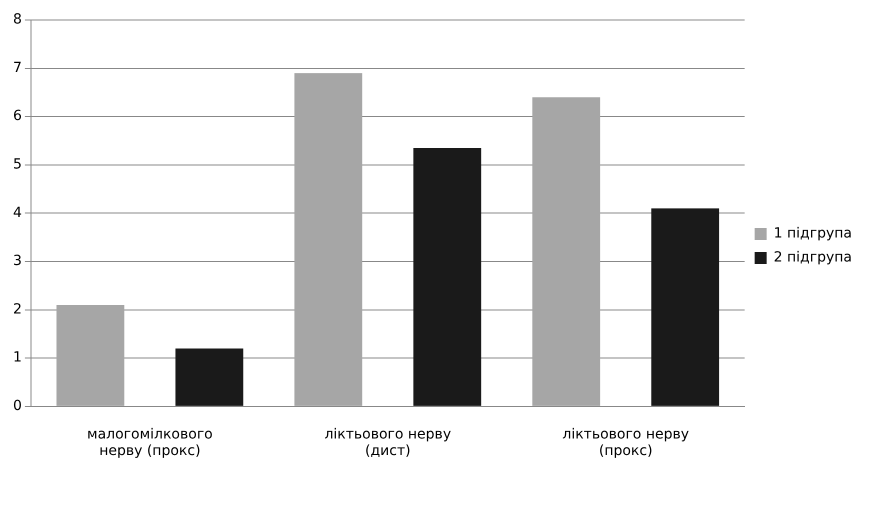 The height and width of the screenshot is (512, 882). I want to click on y-tick-label: 1, so click(17, 358).